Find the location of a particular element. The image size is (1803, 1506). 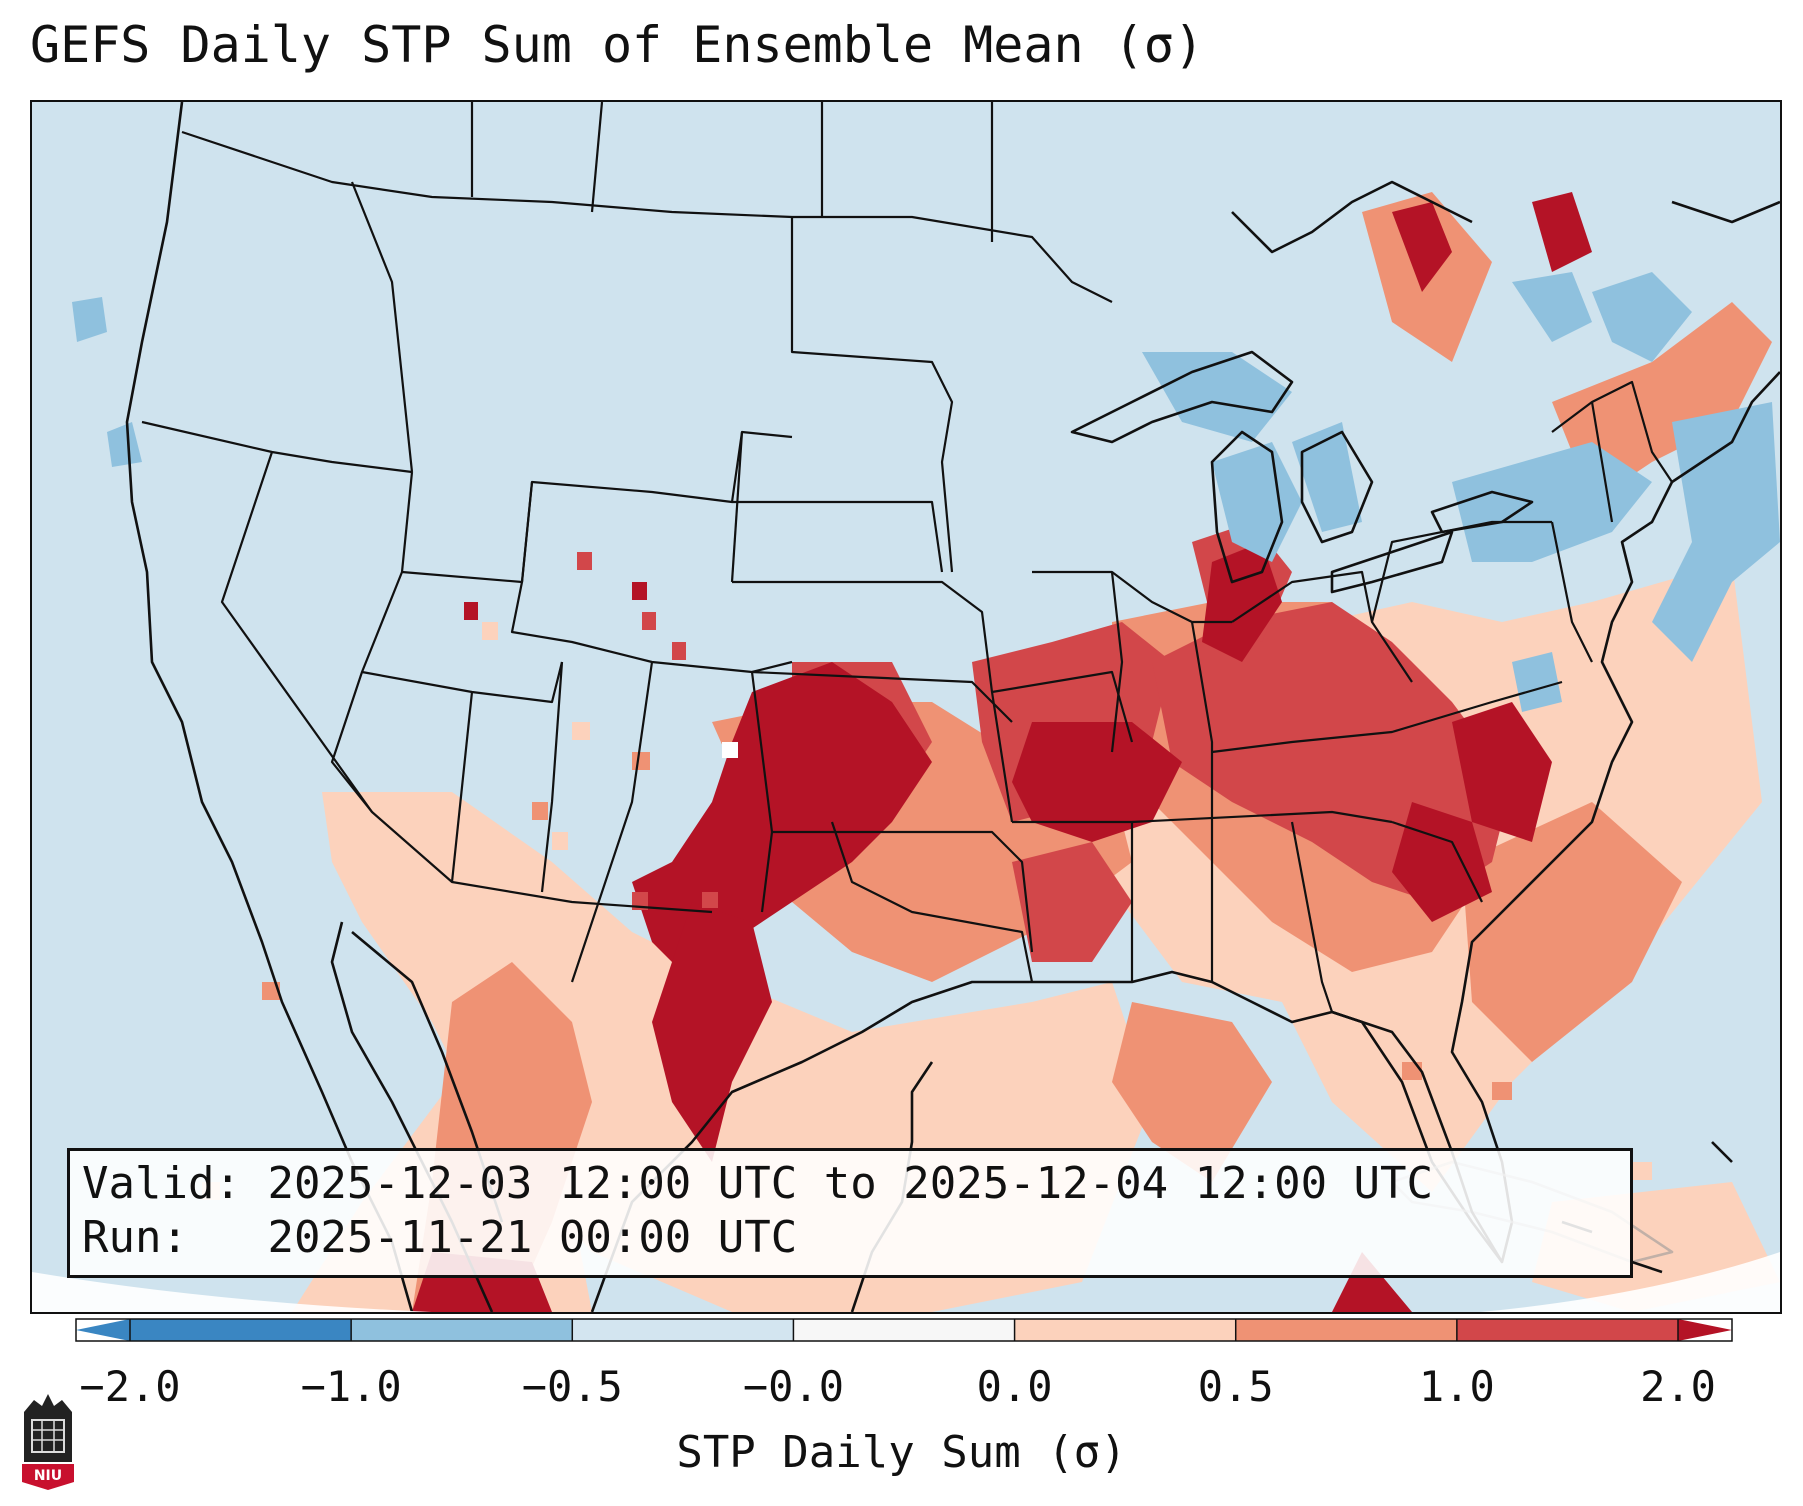

colorbar-extend-min is located at coordinates (103, 1330).